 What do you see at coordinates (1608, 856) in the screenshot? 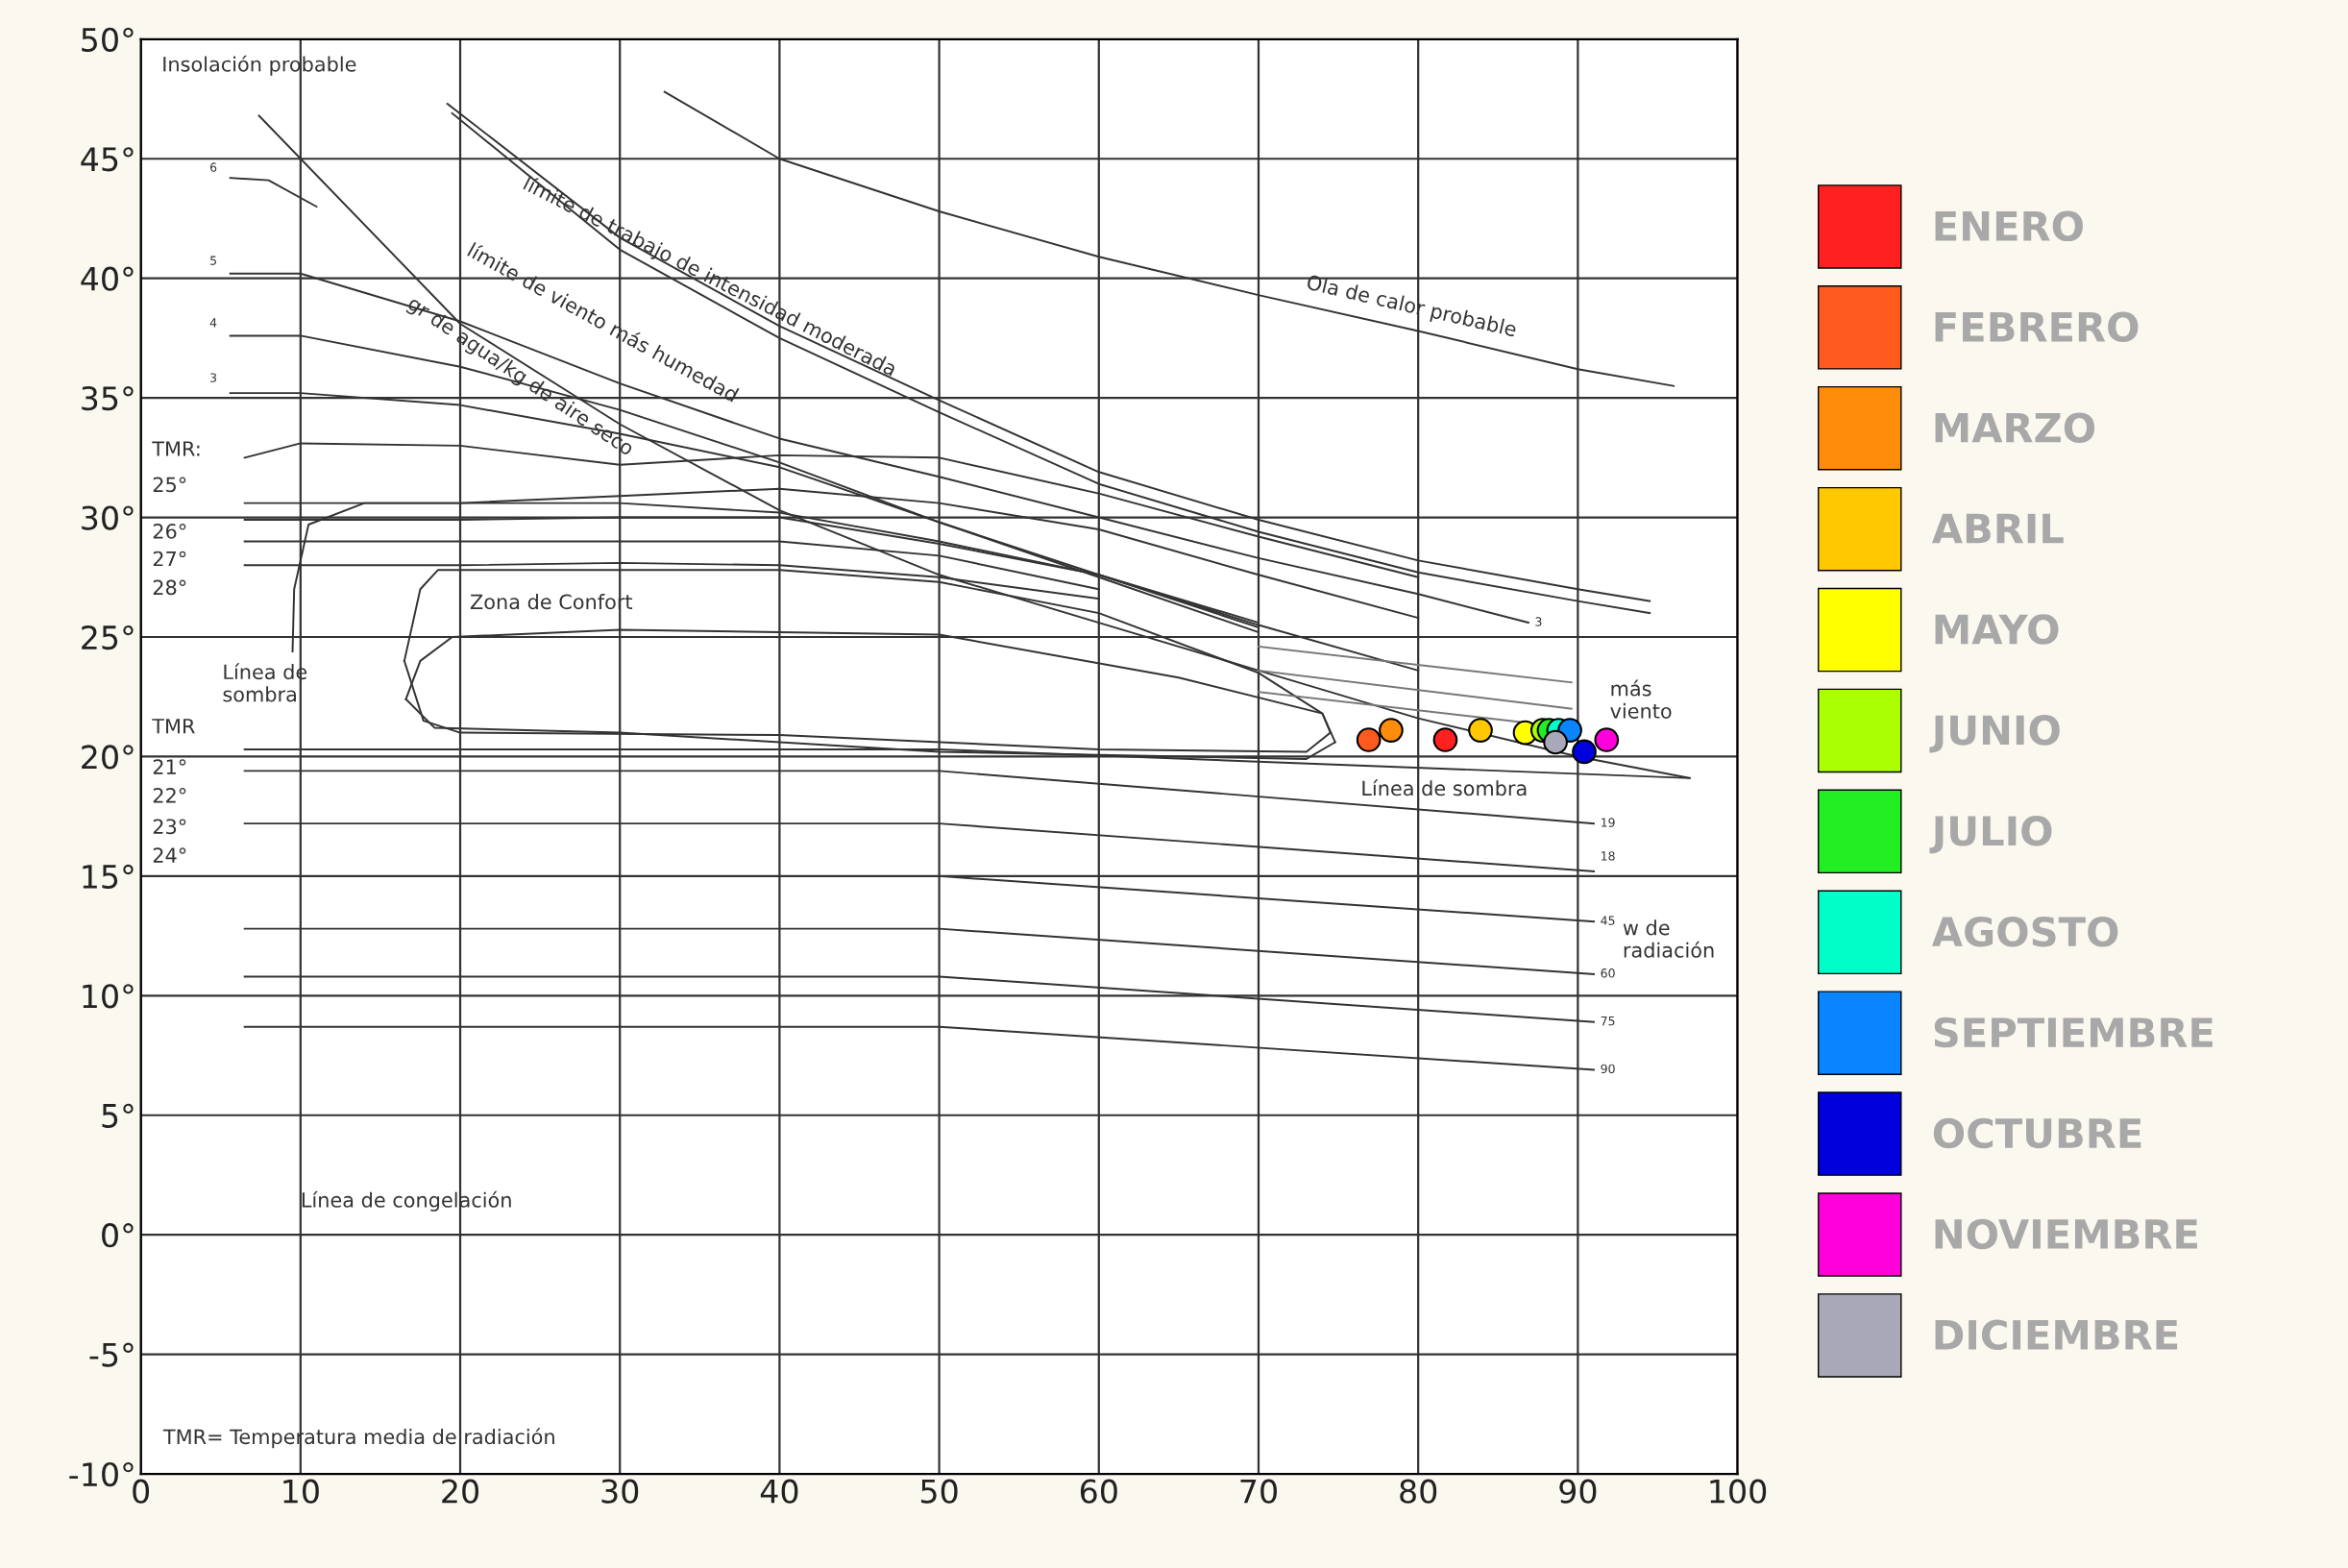
I see `annotation: 18` at bounding box center [1608, 856].